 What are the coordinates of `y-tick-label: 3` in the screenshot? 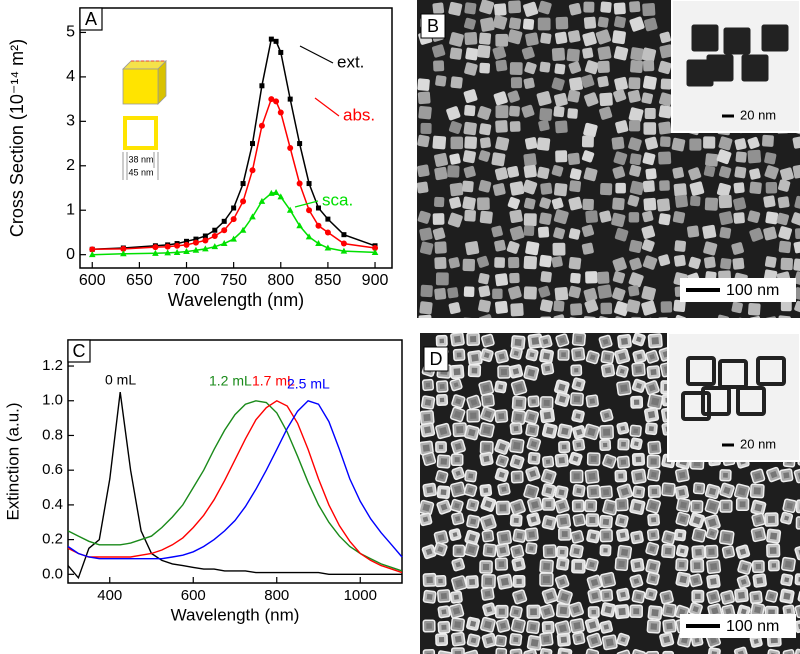 It's located at (70, 121).